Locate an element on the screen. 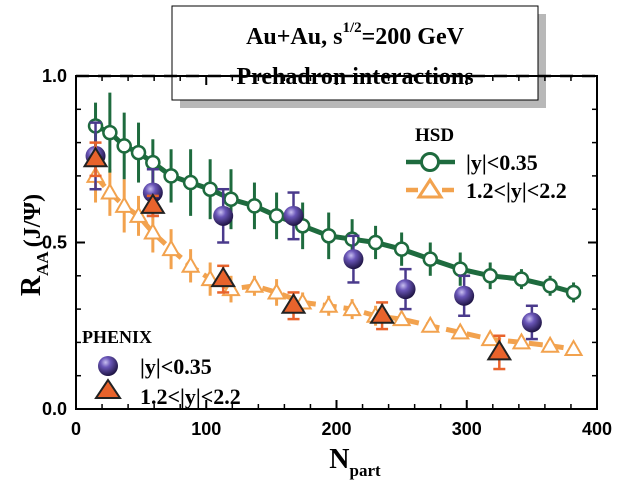  phenix-legend: PHENIX |y|<0.35 1.2<|y|<2.2 is located at coordinates (161, 368).